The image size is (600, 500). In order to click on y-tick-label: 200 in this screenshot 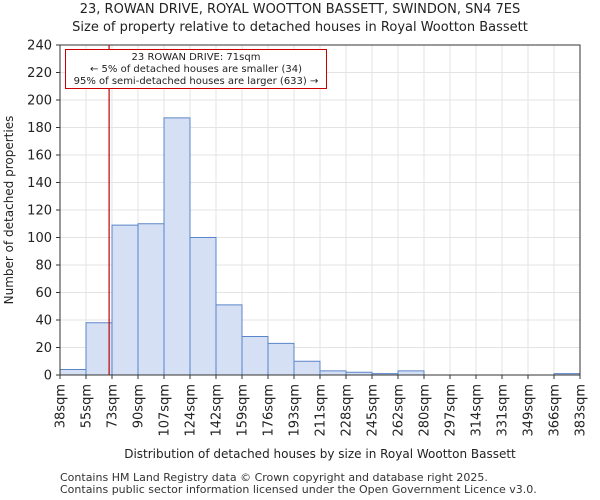, I will do `click(39, 101)`.